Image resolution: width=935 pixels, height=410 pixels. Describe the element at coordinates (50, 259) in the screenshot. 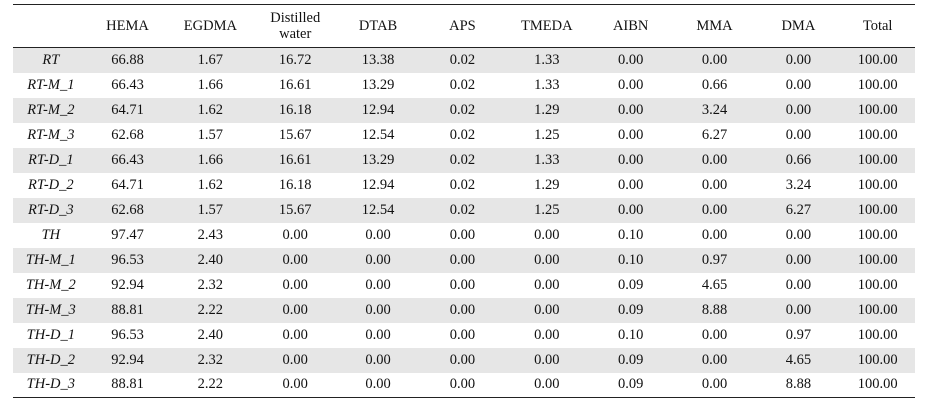

I see `row-label-cell: TH-M_1` at that location.